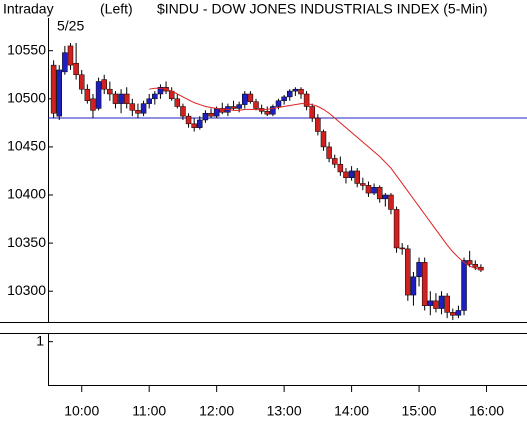 Image resolution: width=527 pixels, height=424 pixels. Describe the element at coordinates (26, 242) in the screenshot. I see `y-tick-label: 10350` at that location.